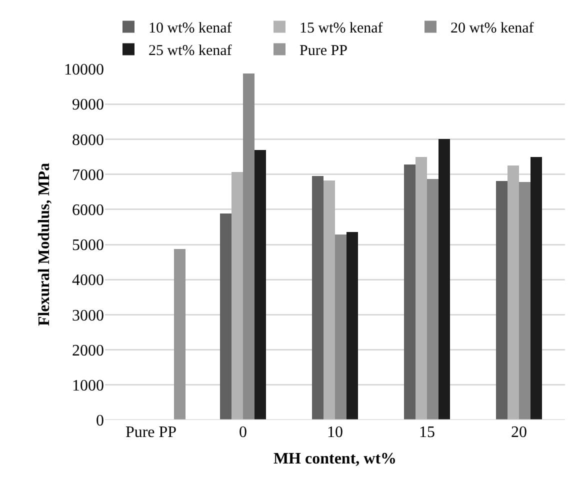 This screenshot has width=575, height=482. What do you see at coordinates (88, 281) in the screenshot?
I see `y-tick-label: 4000` at bounding box center [88, 281].